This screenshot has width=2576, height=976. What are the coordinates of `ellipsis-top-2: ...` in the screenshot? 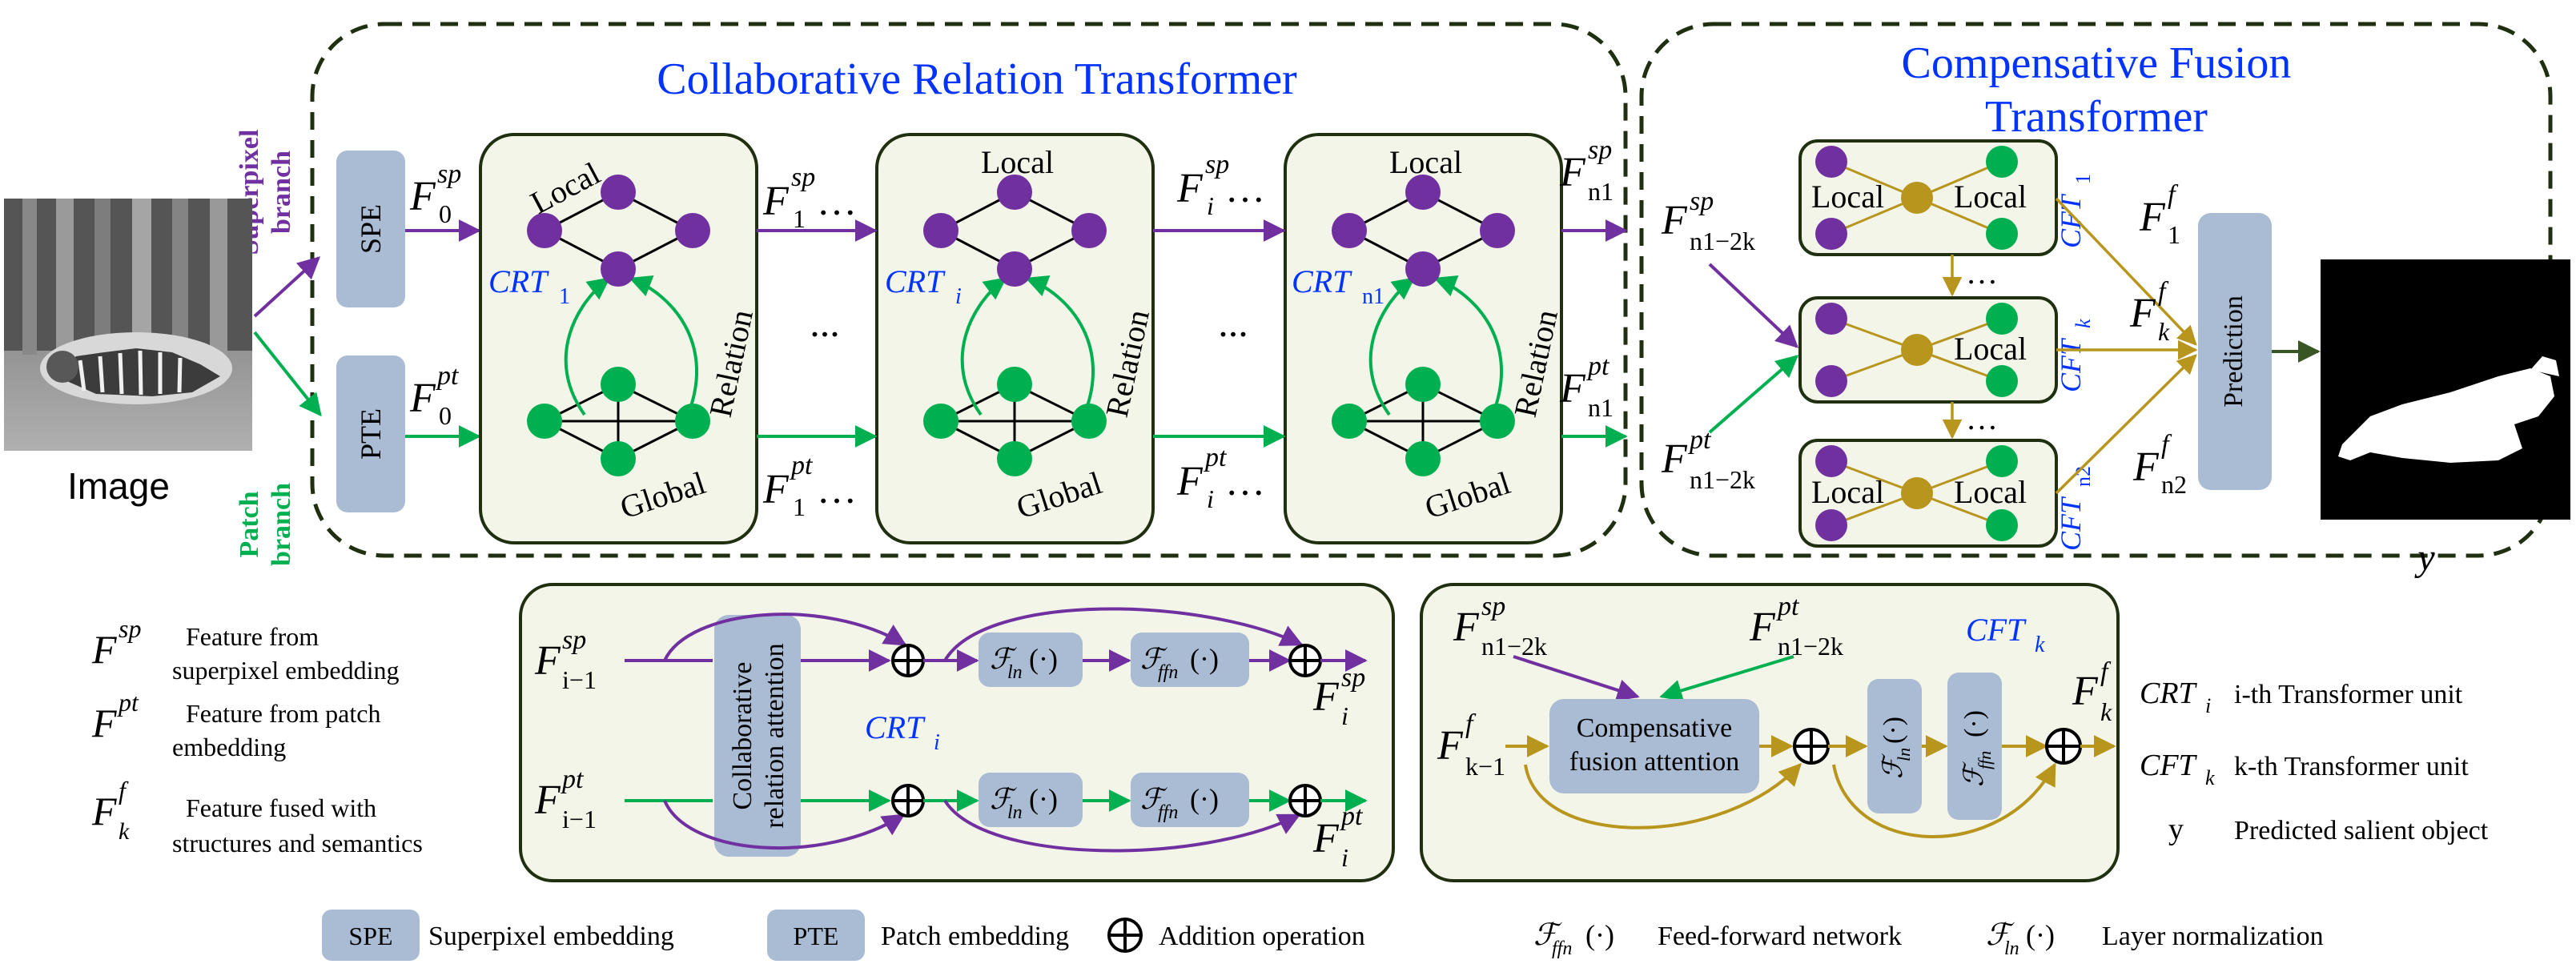 It's located at (1233, 322).